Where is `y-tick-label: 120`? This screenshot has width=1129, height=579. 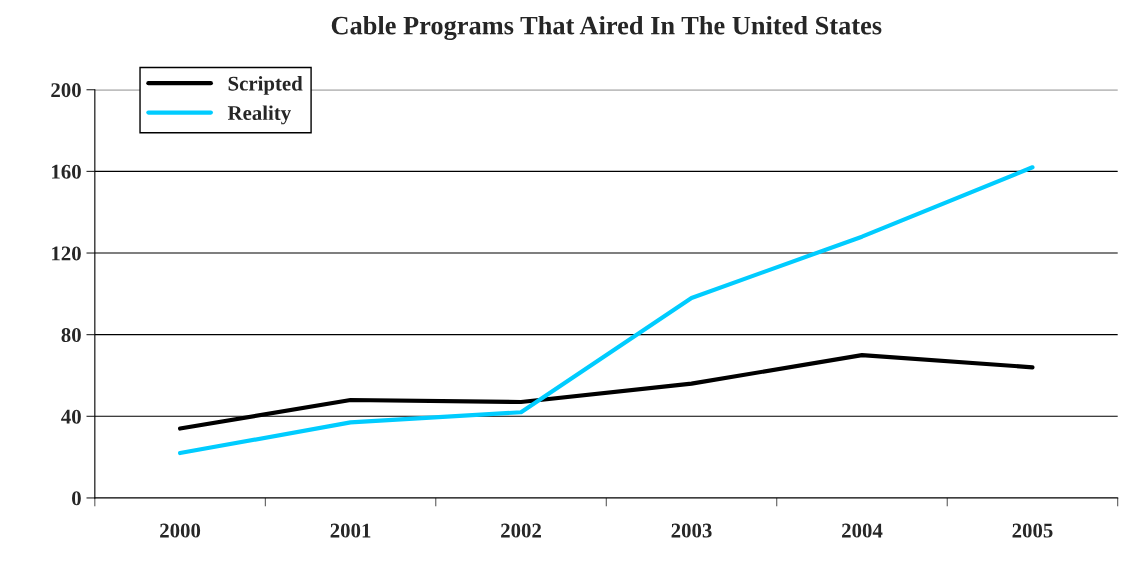
y-tick-label: 120 is located at coordinates (66, 253).